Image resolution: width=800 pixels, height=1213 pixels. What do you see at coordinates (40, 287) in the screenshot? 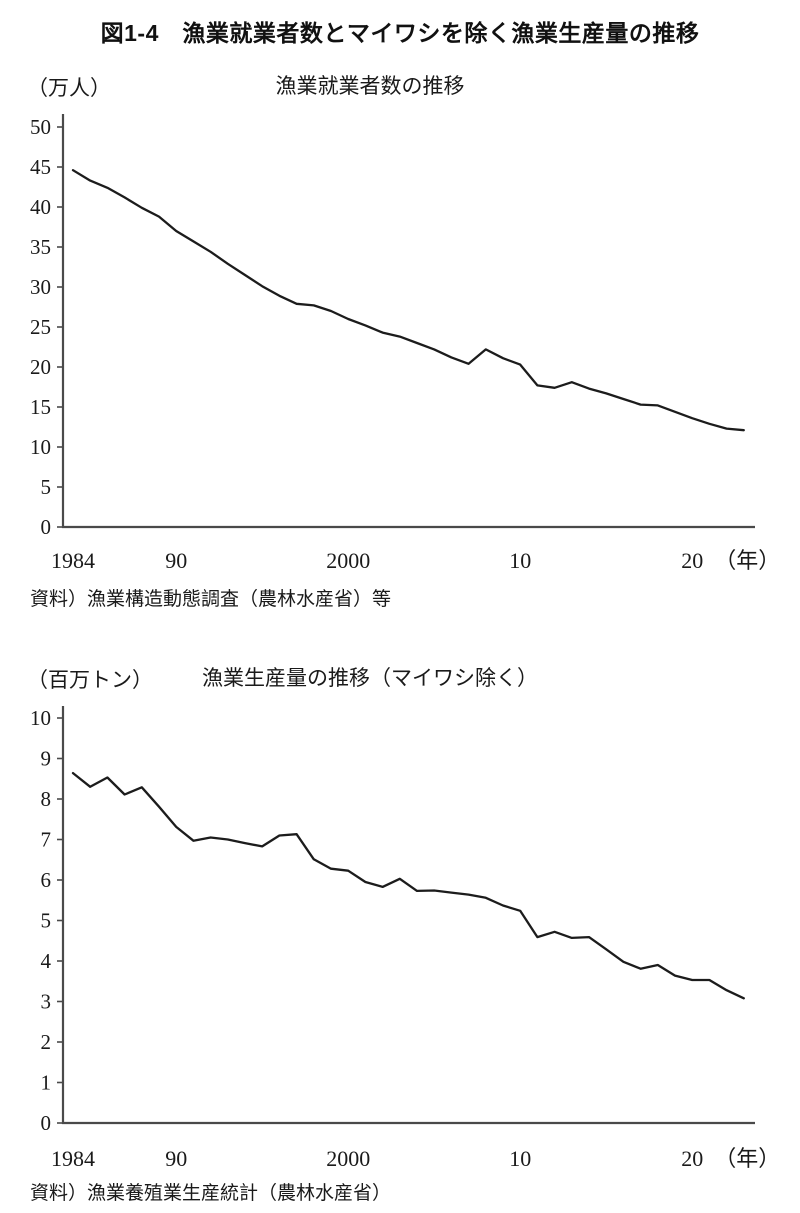
I see `y-tick-label-fishery-workers: 30` at bounding box center [40, 287].